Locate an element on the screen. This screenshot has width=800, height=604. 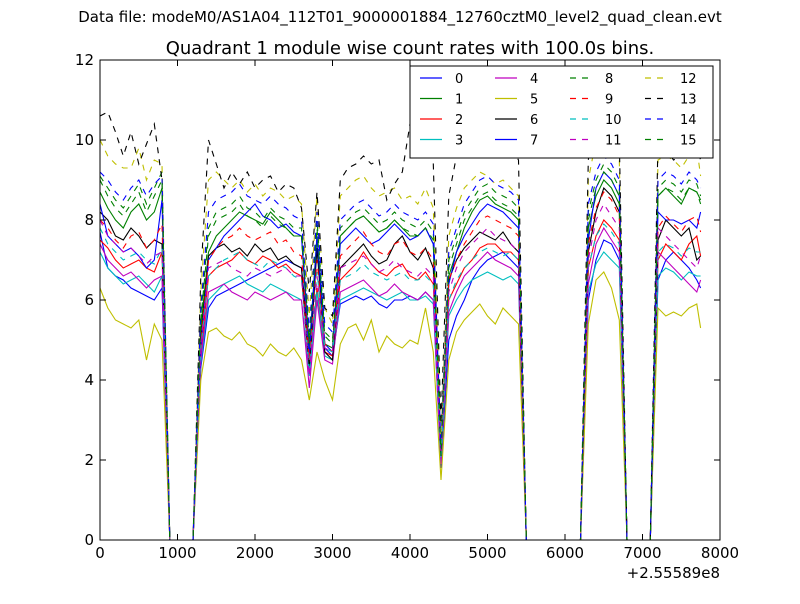
y-tick-label: 0 is located at coordinates (89, 540).